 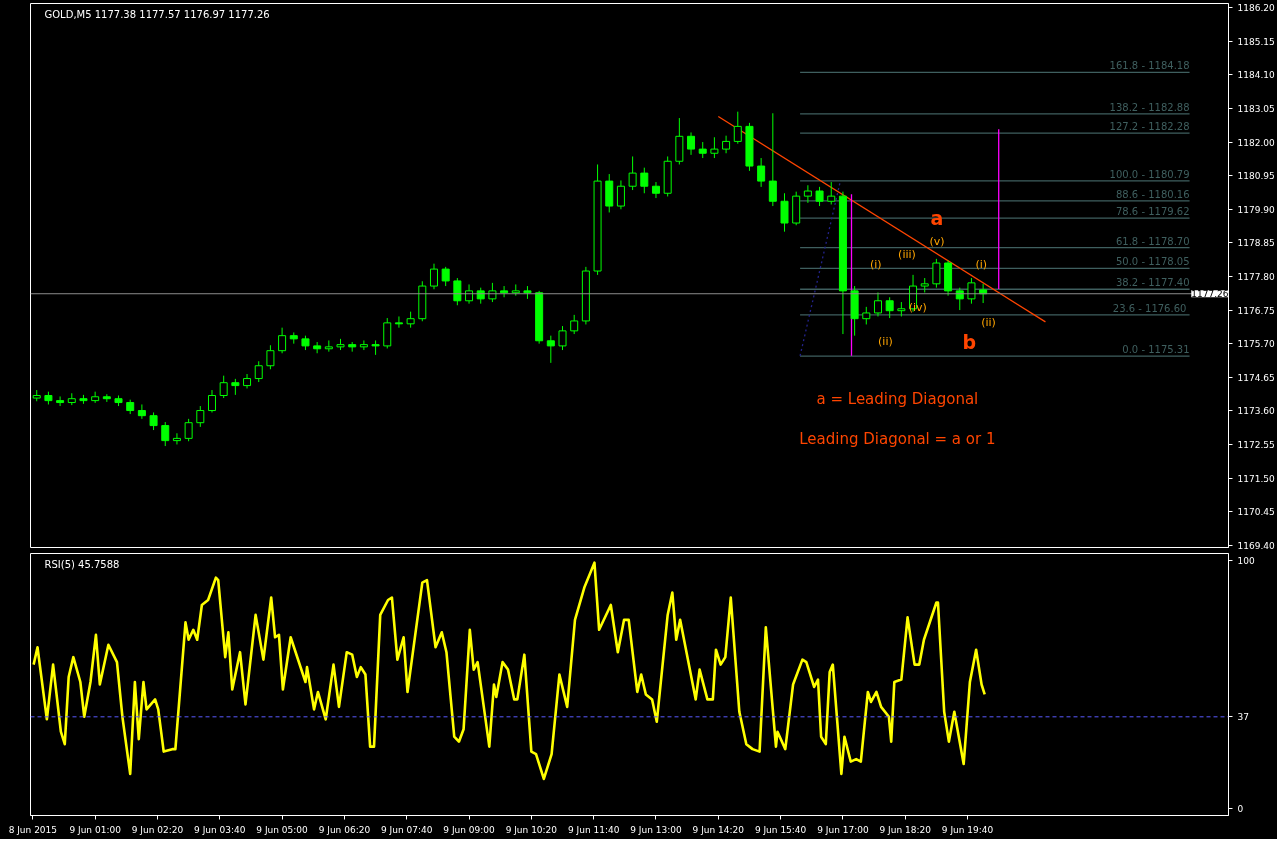 I want to click on y-tick-label: 1185.15, so click(x=1256, y=41).